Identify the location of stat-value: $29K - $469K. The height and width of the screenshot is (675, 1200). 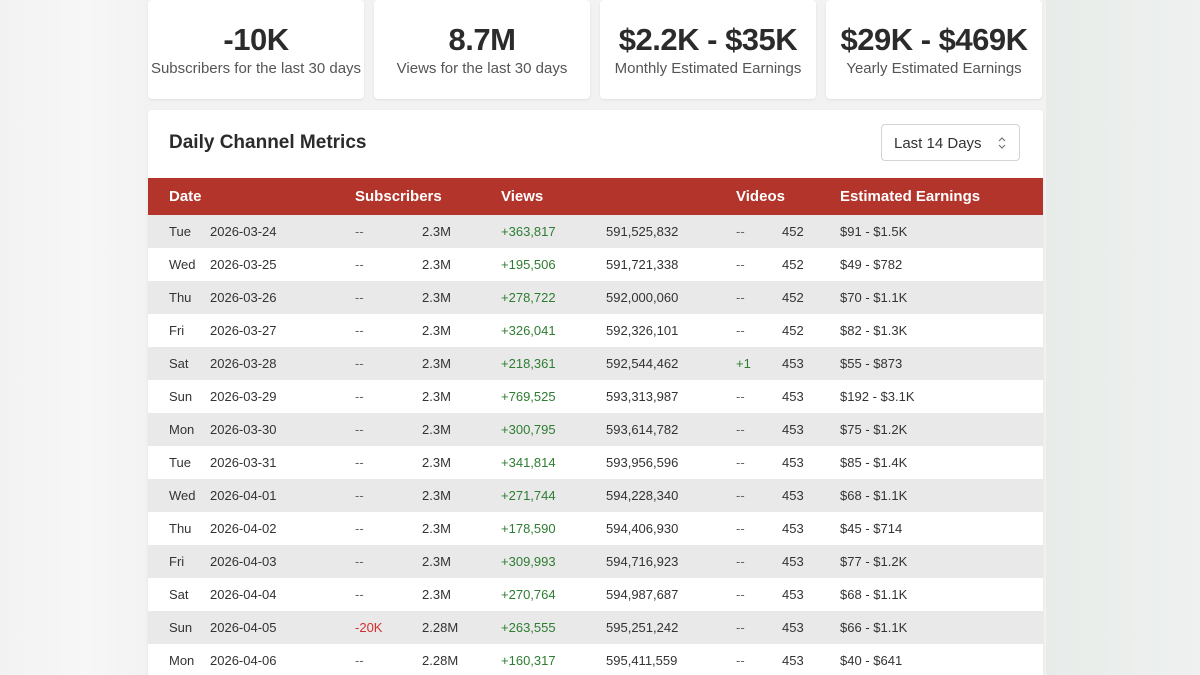
(934, 39).